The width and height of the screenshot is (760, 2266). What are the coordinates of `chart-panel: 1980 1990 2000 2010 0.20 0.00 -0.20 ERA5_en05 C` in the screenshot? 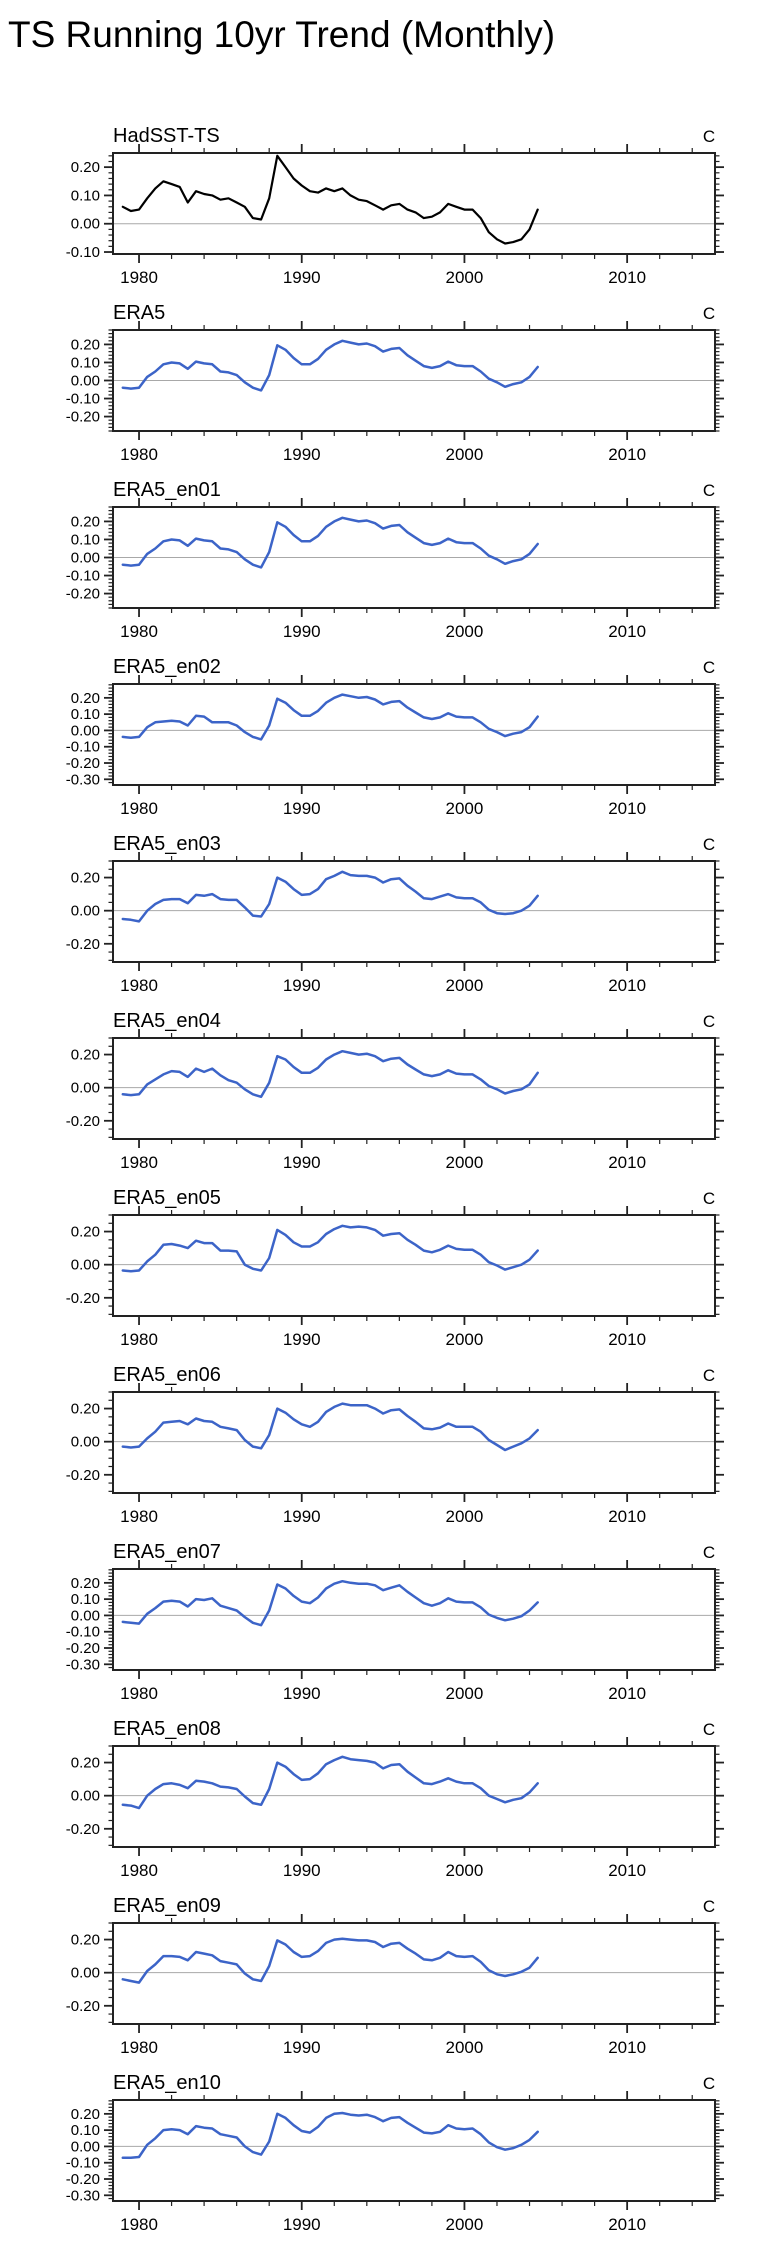 It's located at (395, 1268).